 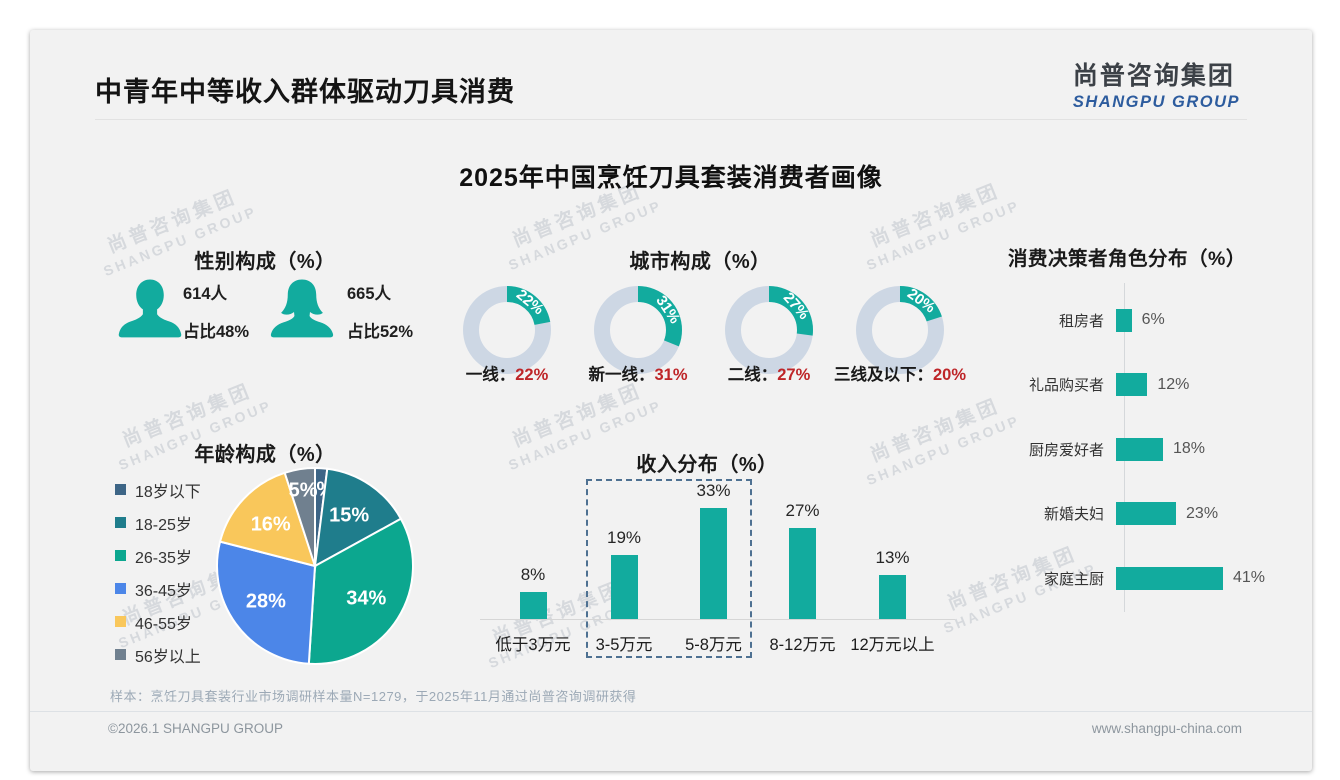 I want to click on legend-item: 26-35岁, so click(x=158, y=555).